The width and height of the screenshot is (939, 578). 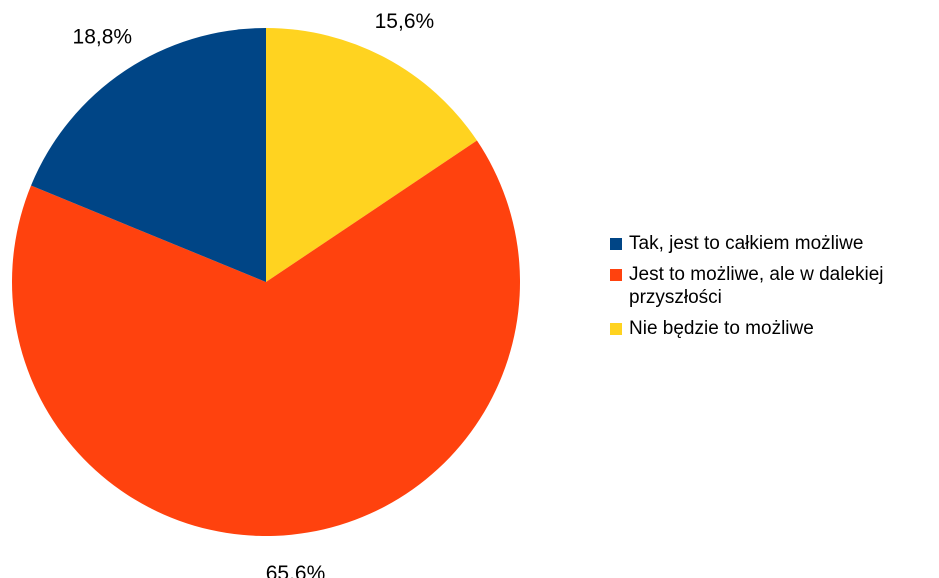 I want to click on pie-data-label: 18,8%, so click(x=103, y=36).